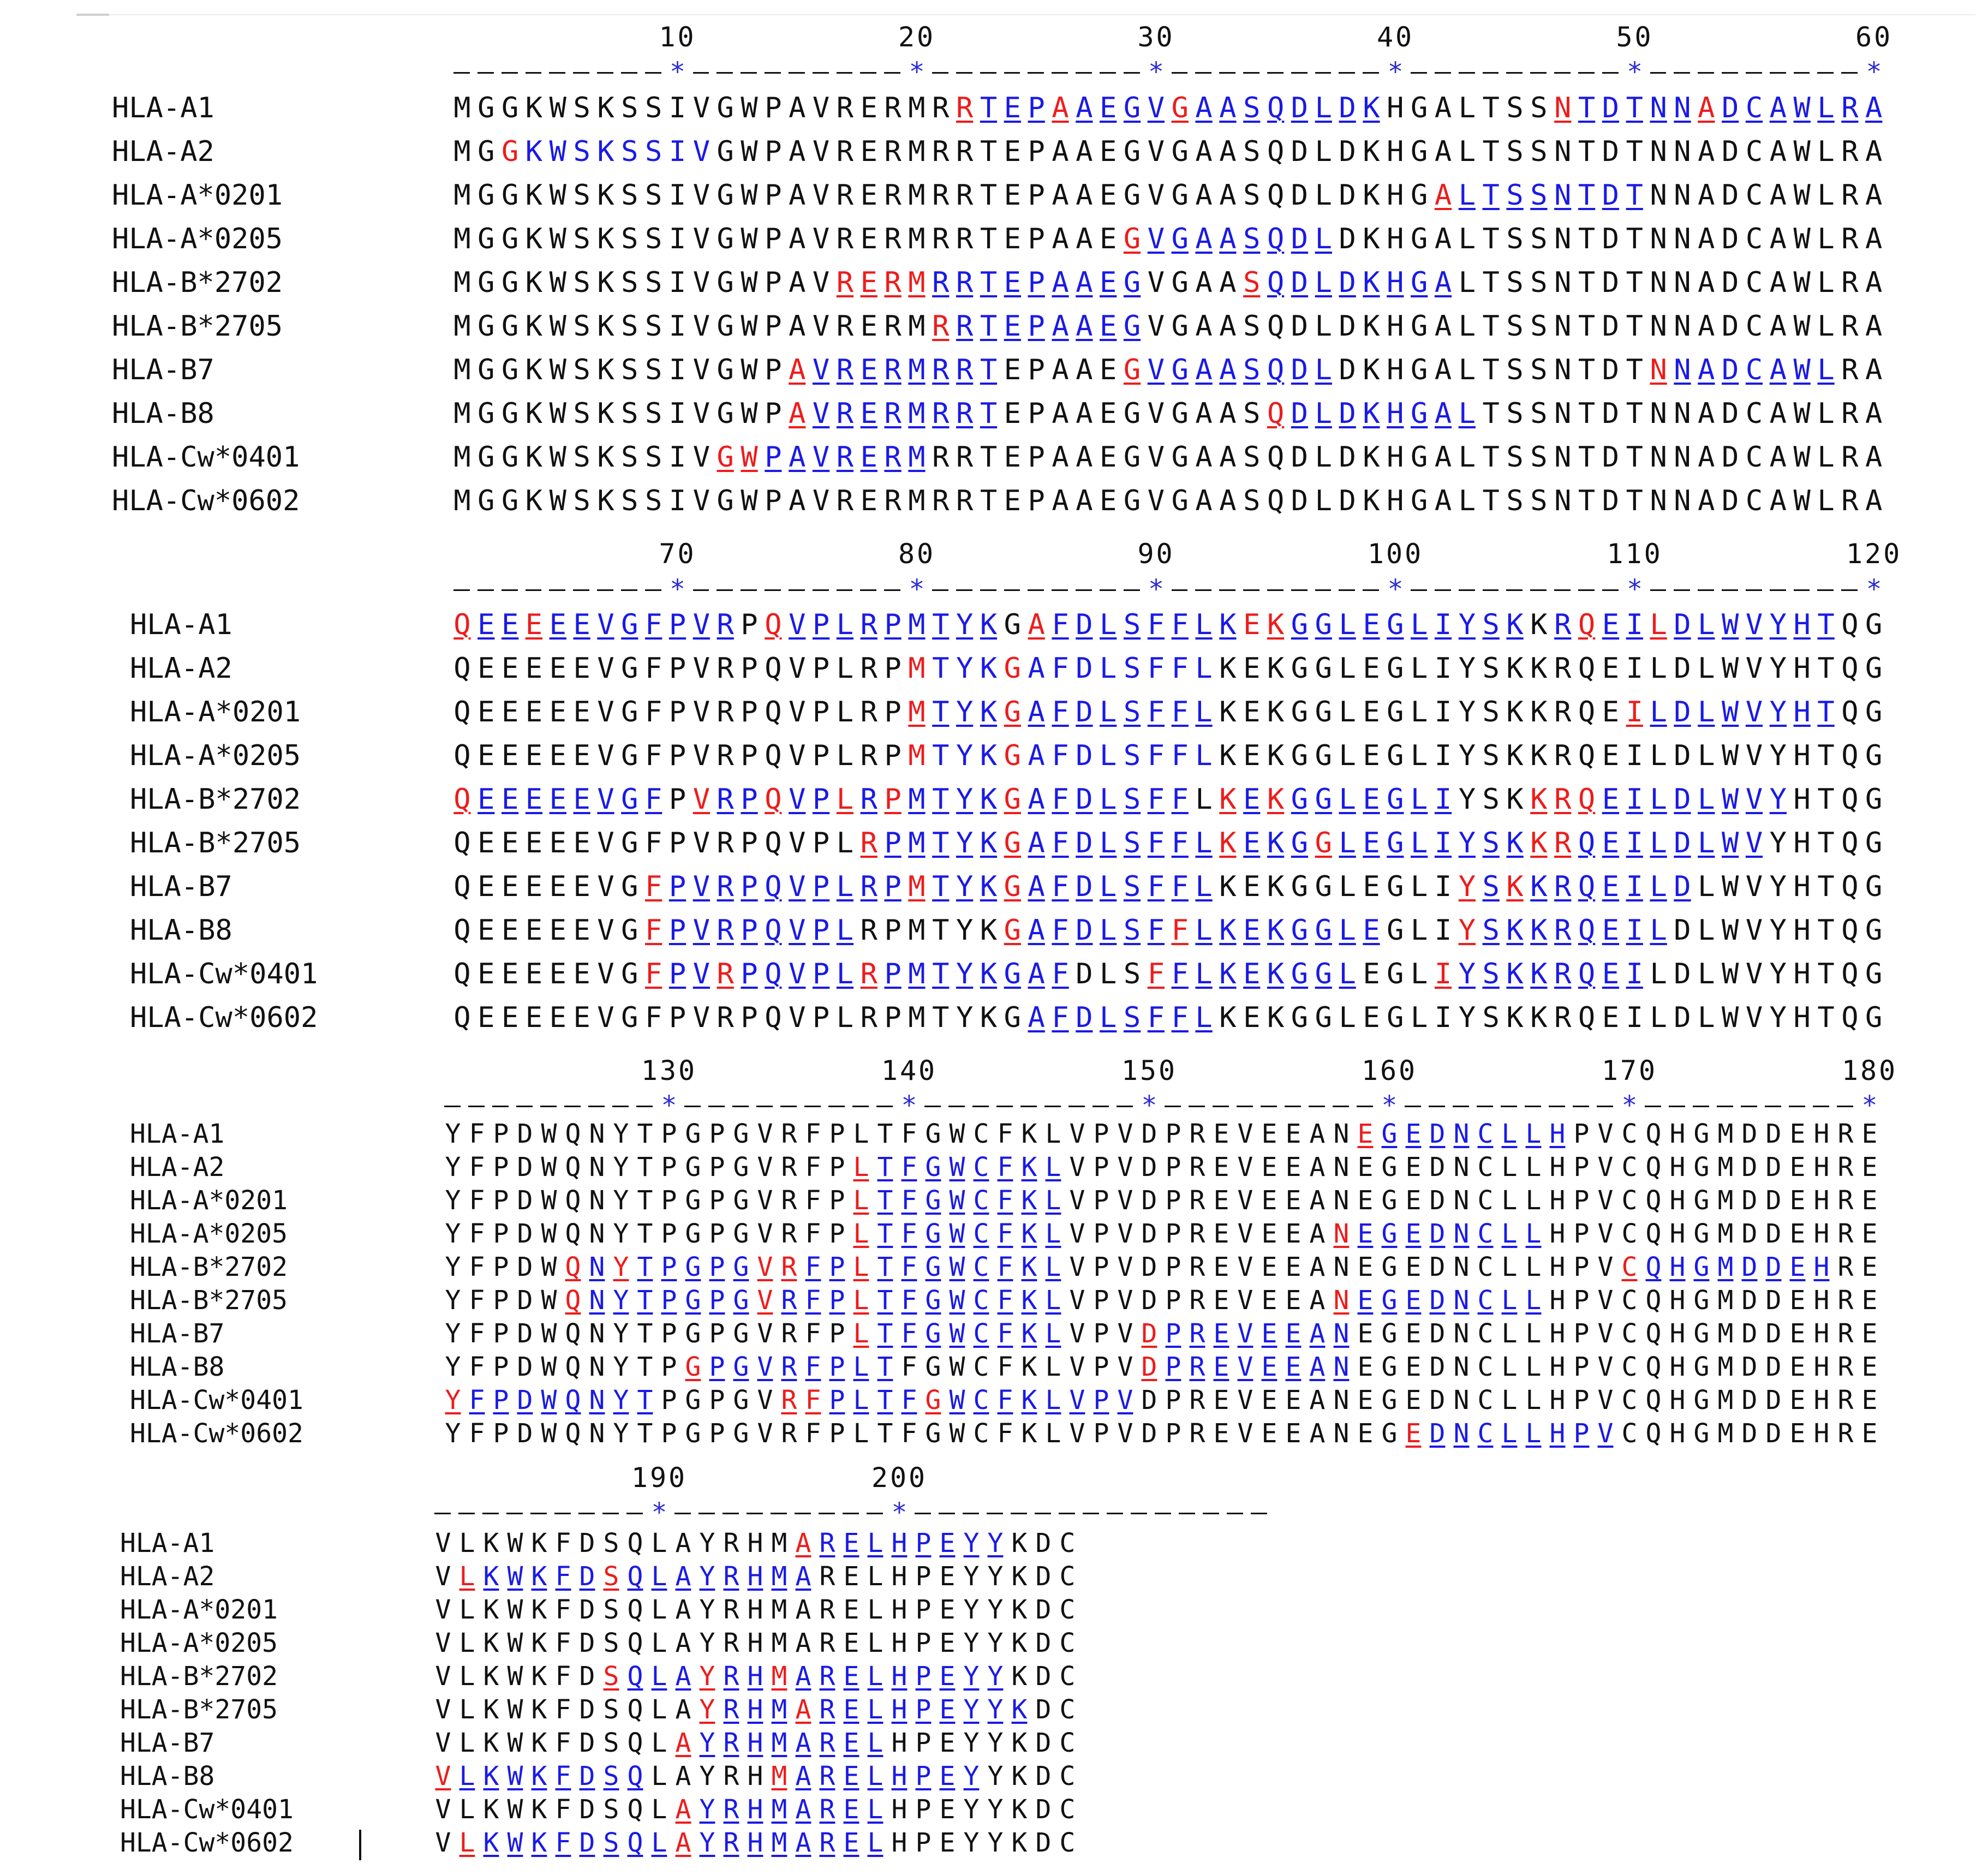 The image size is (1988, 1875). I want to click on allele-name: HLA-A*0205, so click(197, 239).